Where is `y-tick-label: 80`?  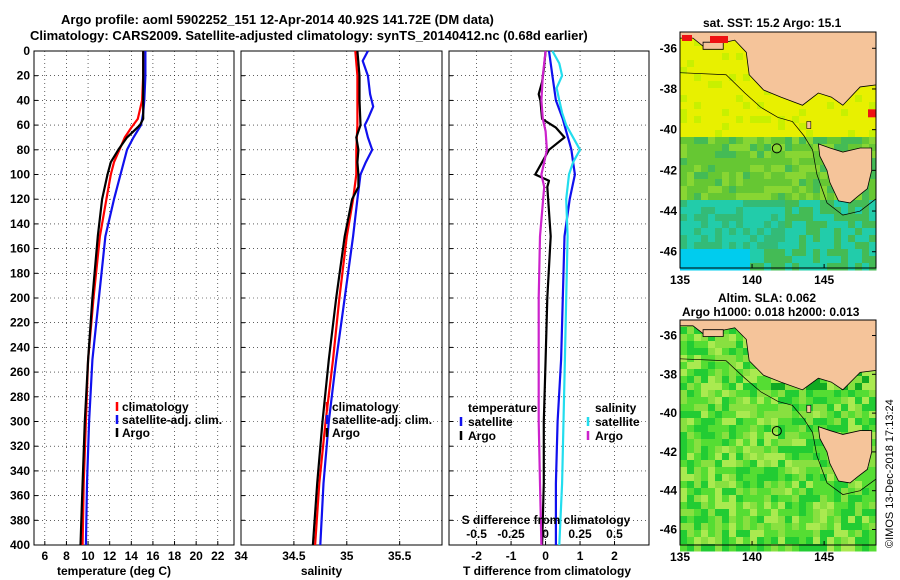
y-tick-label: 80 is located at coordinates (24, 150).